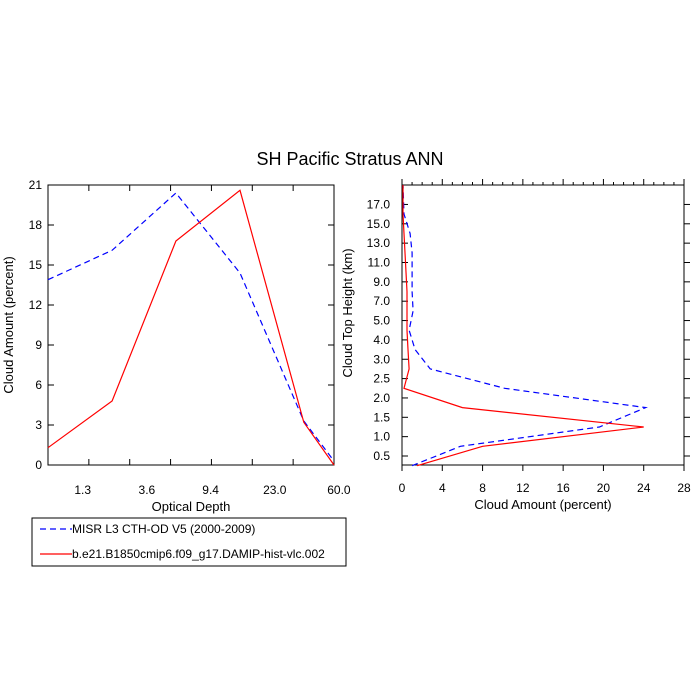  What do you see at coordinates (275, 490) in the screenshot?
I see `left-x-tick-label: 23.0` at bounding box center [275, 490].